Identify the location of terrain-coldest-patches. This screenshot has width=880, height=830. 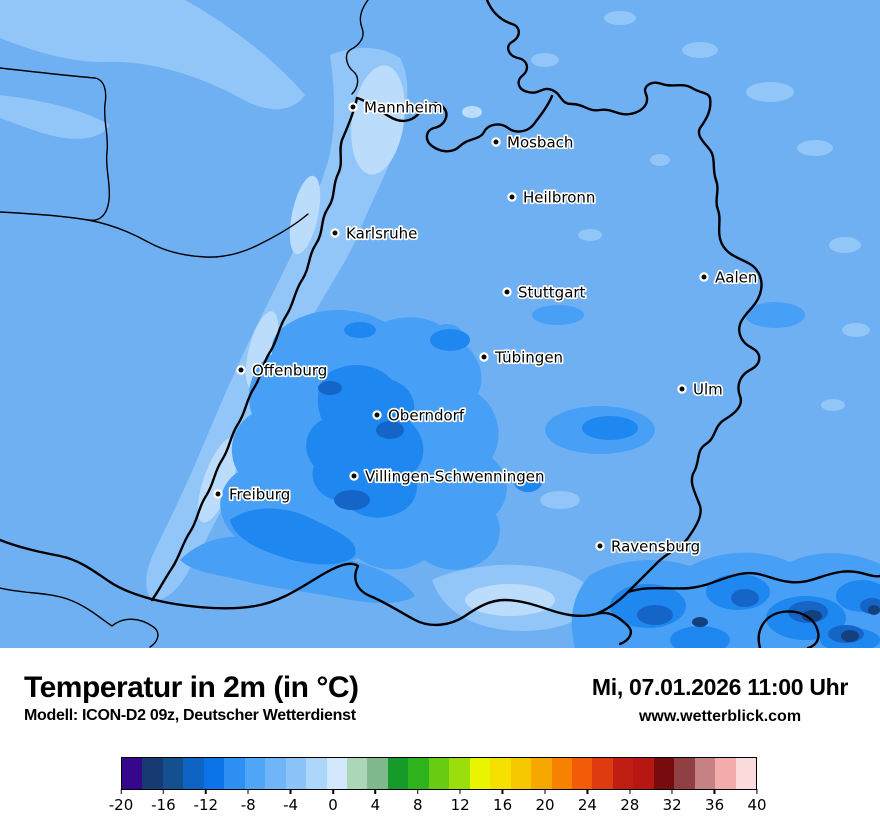
(786, 623).